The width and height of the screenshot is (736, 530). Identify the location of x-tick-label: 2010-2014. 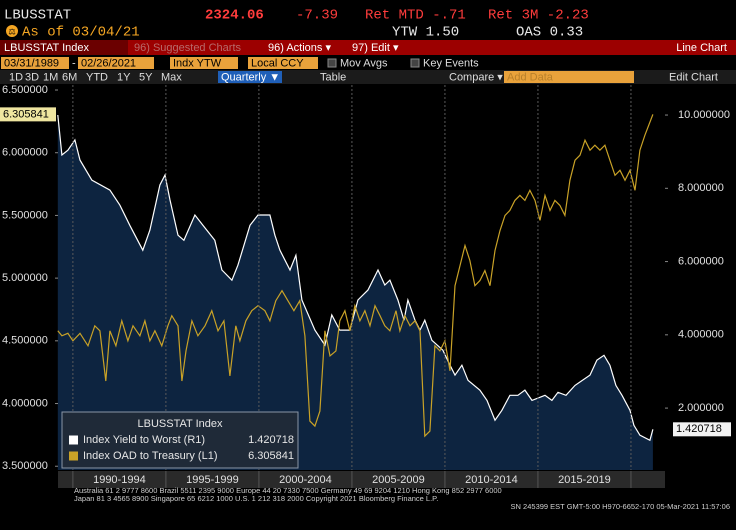
(491, 480).